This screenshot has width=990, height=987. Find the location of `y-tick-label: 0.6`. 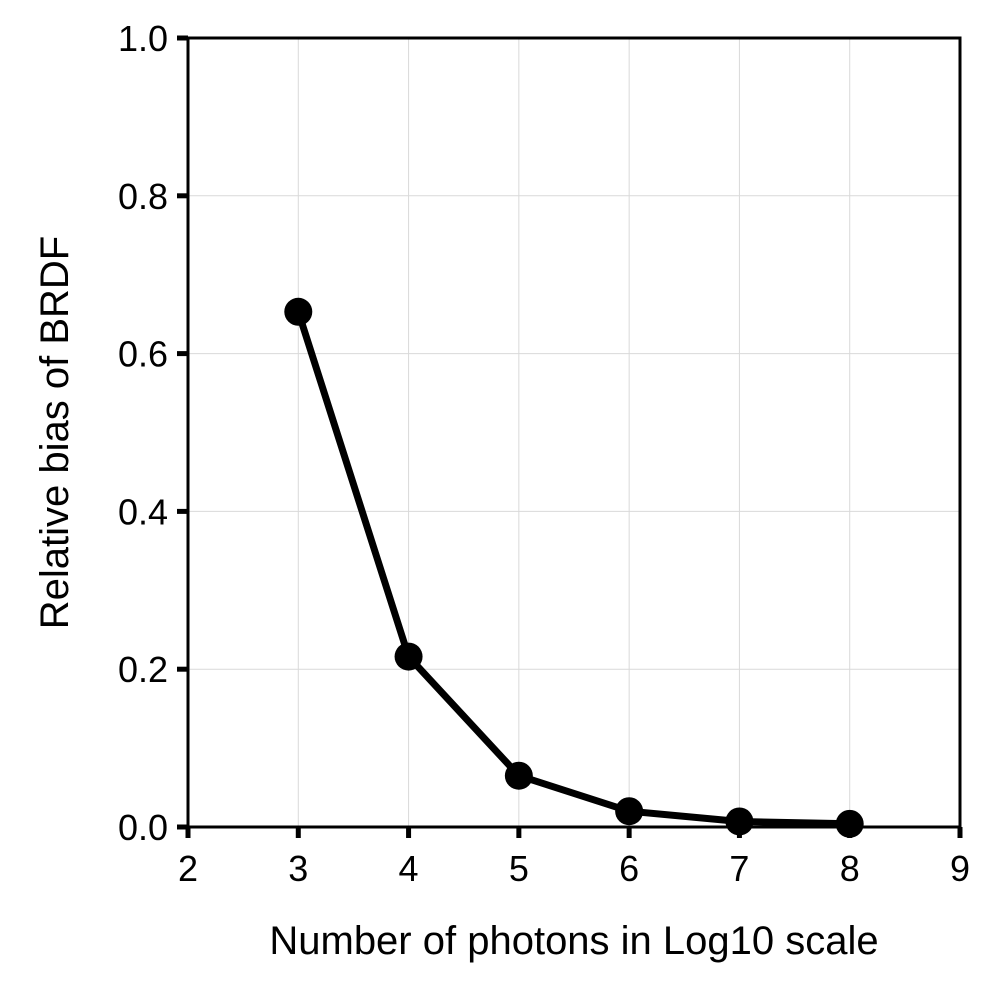

y-tick-label: 0.6 is located at coordinates (143, 354).